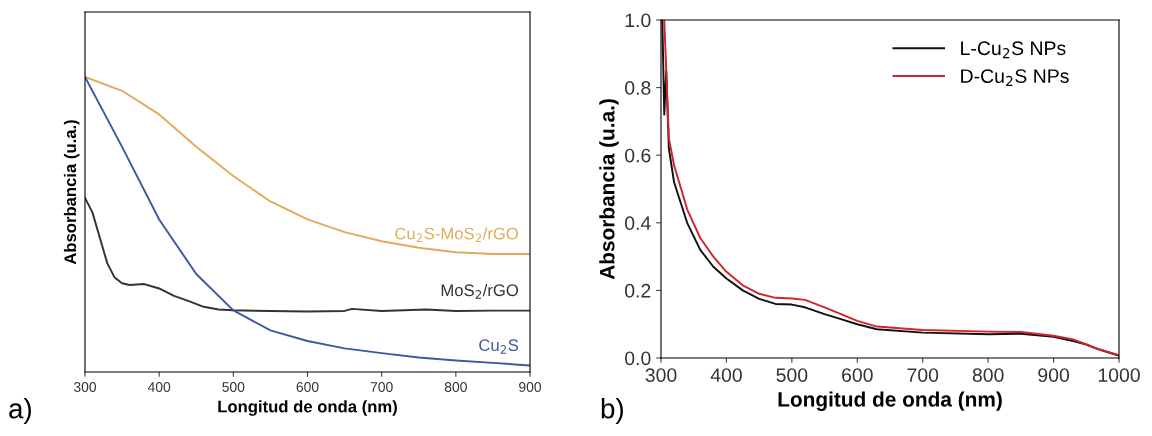  What do you see at coordinates (638, 358) in the screenshot?
I see `y-tick-label: 0.0` at bounding box center [638, 358].